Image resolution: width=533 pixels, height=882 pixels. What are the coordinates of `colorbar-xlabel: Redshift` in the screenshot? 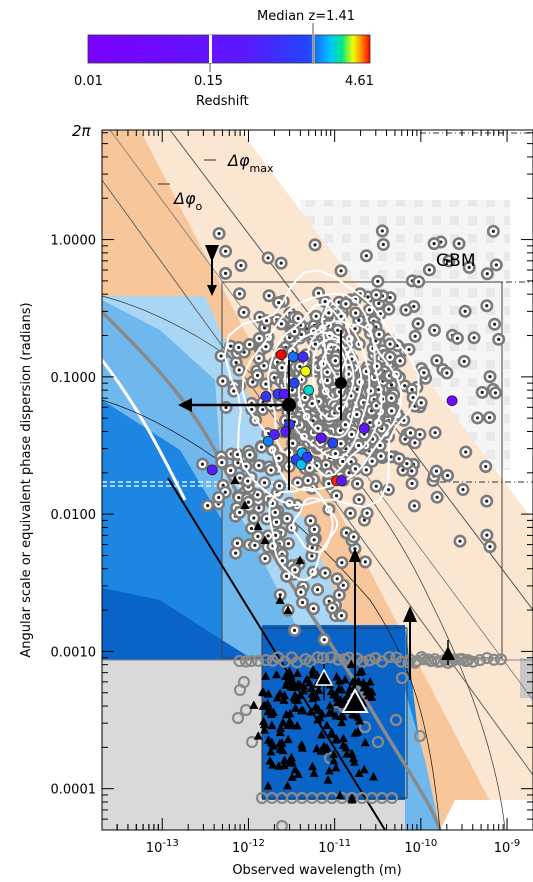 It's located at (222, 101).